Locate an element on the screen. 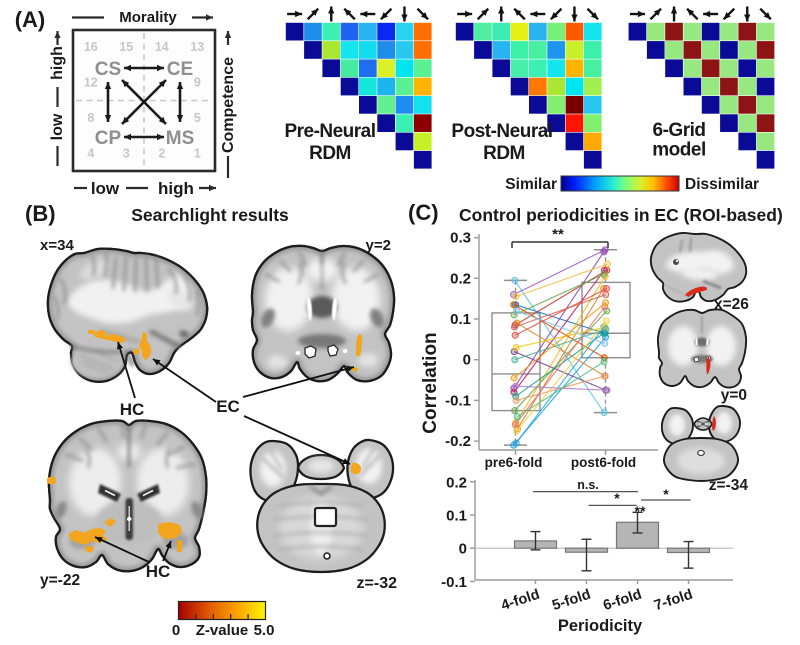 The image size is (800, 645). svg-text: 4 is located at coordinates (90, 154).